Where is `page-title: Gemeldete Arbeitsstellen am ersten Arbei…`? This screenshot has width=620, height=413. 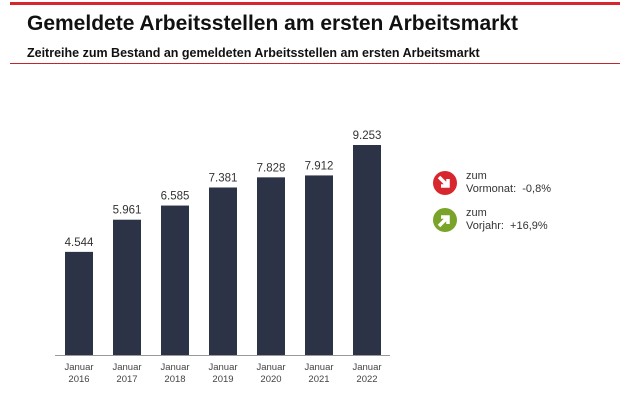
page-title: Gemeldete Arbeitsstellen am ersten Arbei… is located at coordinates (272, 23).